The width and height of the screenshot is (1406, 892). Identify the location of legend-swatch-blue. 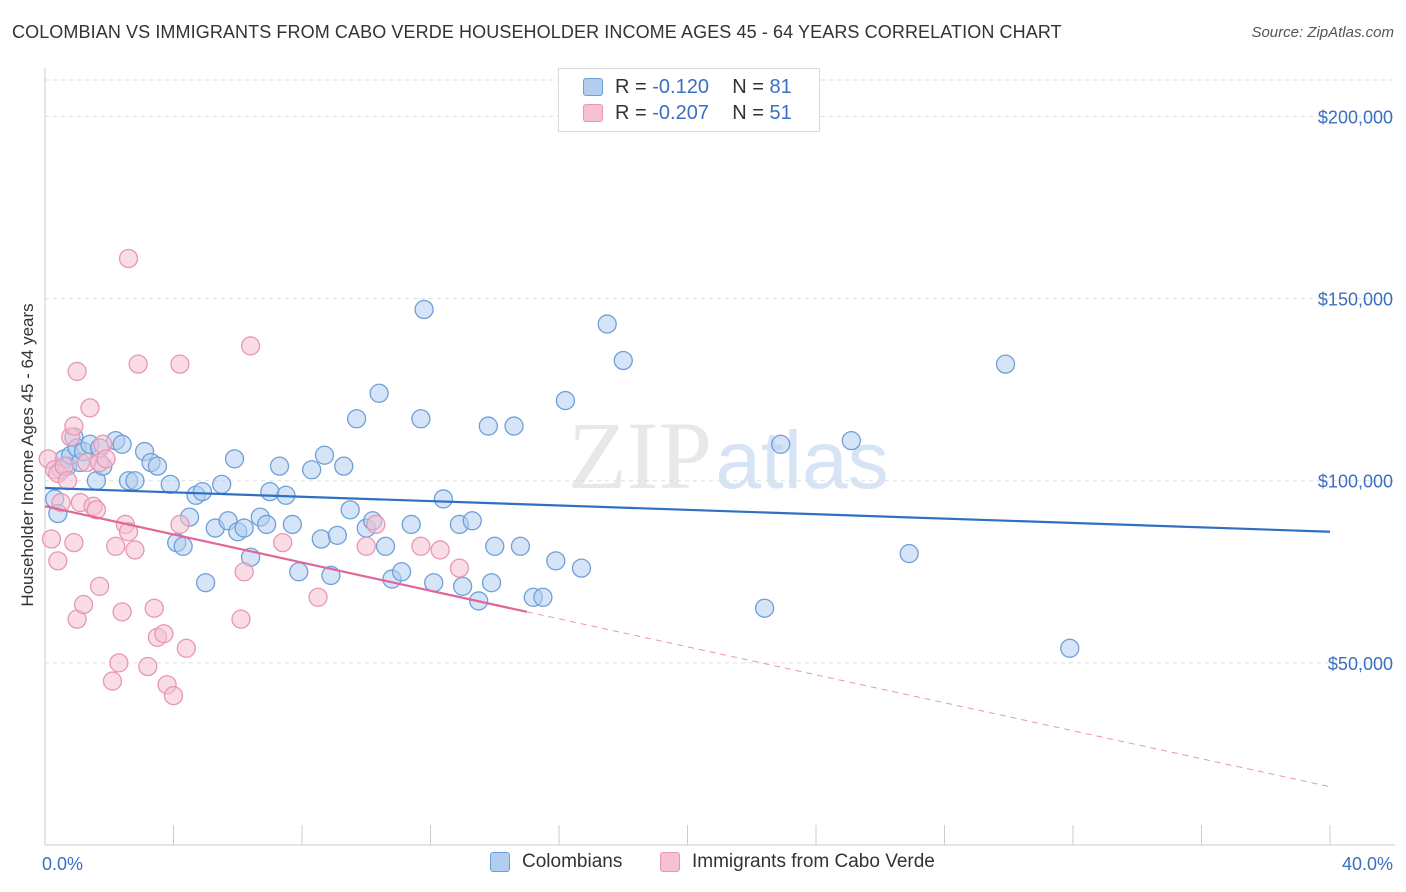
(593, 87).